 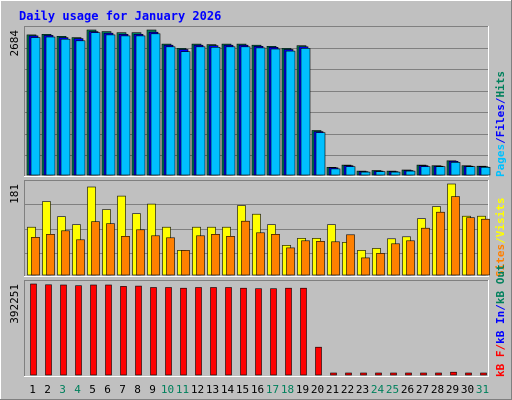 What do you see at coordinates (500, 284) in the screenshot?
I see `legend-entry: kB Out` at bounding box center [500, 284].